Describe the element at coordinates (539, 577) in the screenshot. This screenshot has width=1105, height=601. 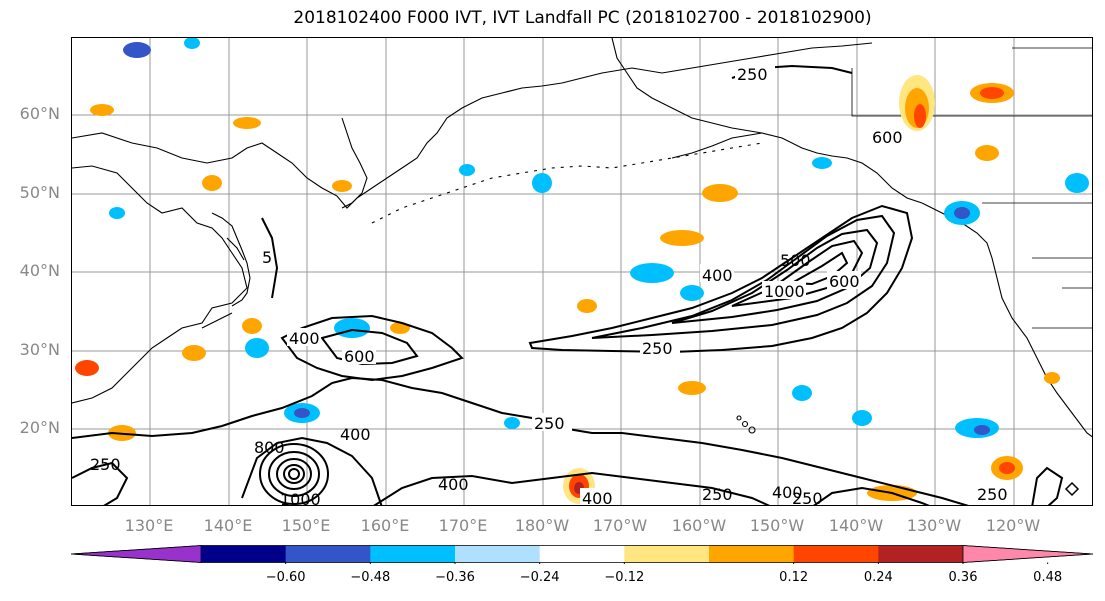
I see `colorbar-tick-label: −0.24` at that location.